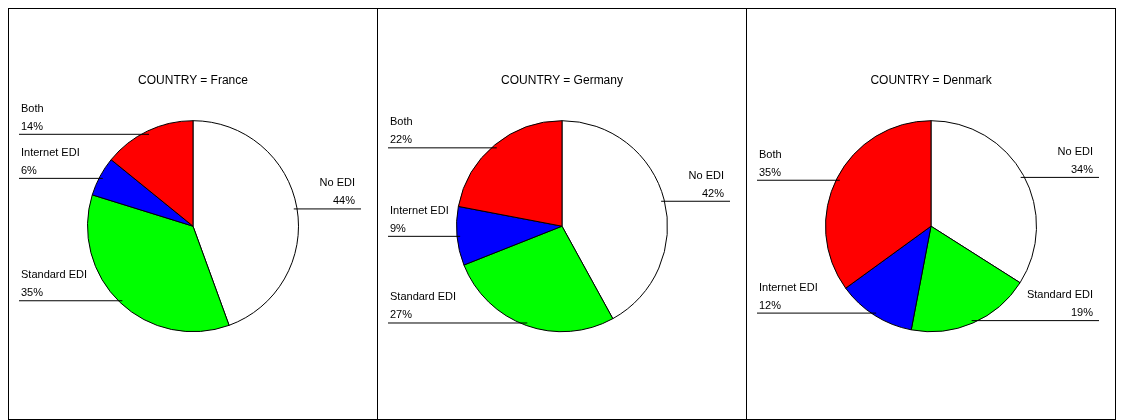  What do you see at coordinates (29, 169) in the screenshot?
I see `data-label: 6%` at bounding box center [29, 169].